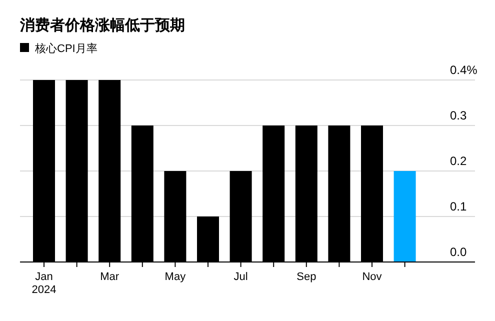  I want to click on y-tick-label: 0.2, so click(459, 161).